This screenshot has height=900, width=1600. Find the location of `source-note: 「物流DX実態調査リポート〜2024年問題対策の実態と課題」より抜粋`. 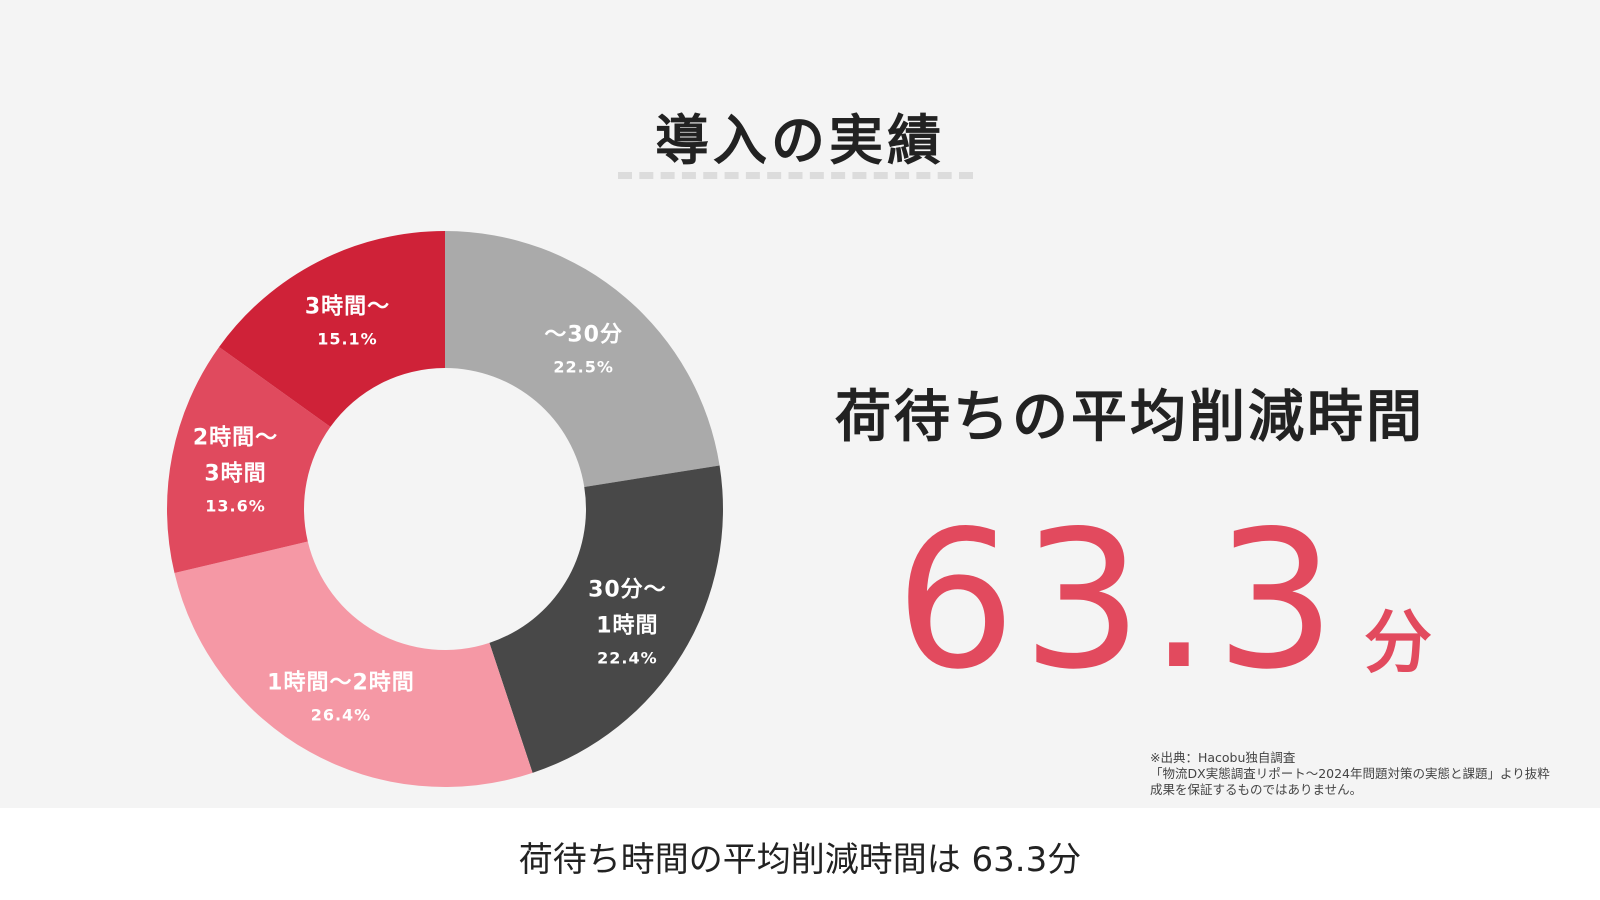

source-note: 「物流DX実態調査リポート〜2024年問題対策の実態と課題」より抜粋 is located at coordinates (1350, 773).